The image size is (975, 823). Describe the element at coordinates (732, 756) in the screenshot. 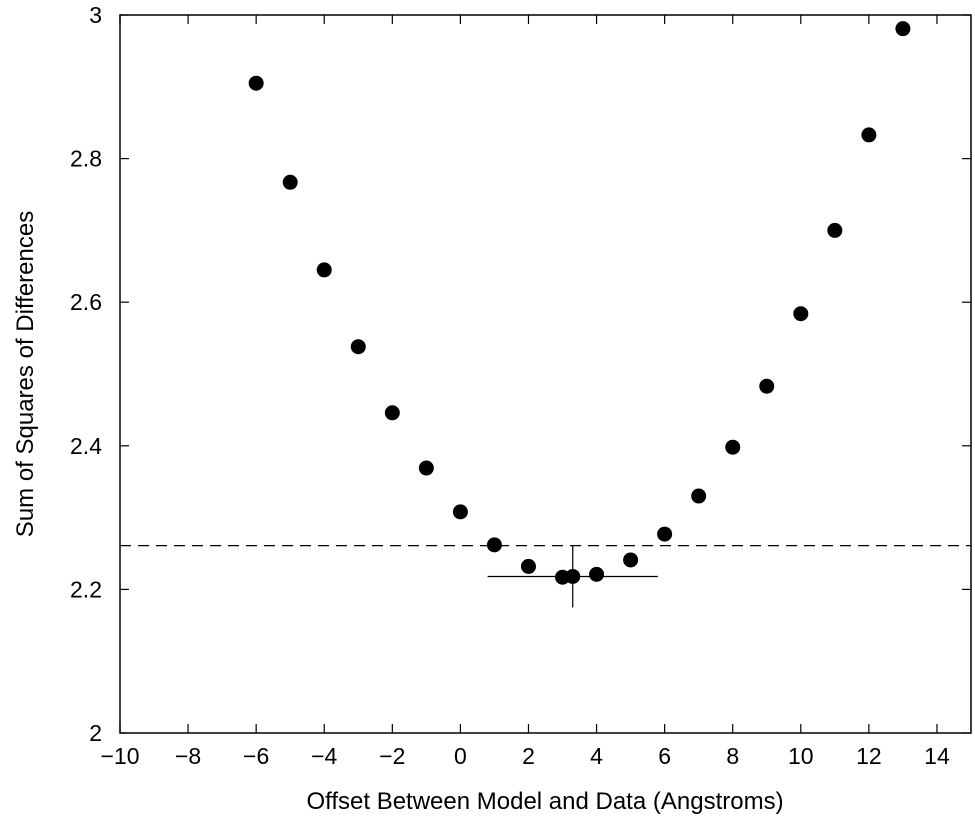

I see `x-tick-label: 8` at that location.